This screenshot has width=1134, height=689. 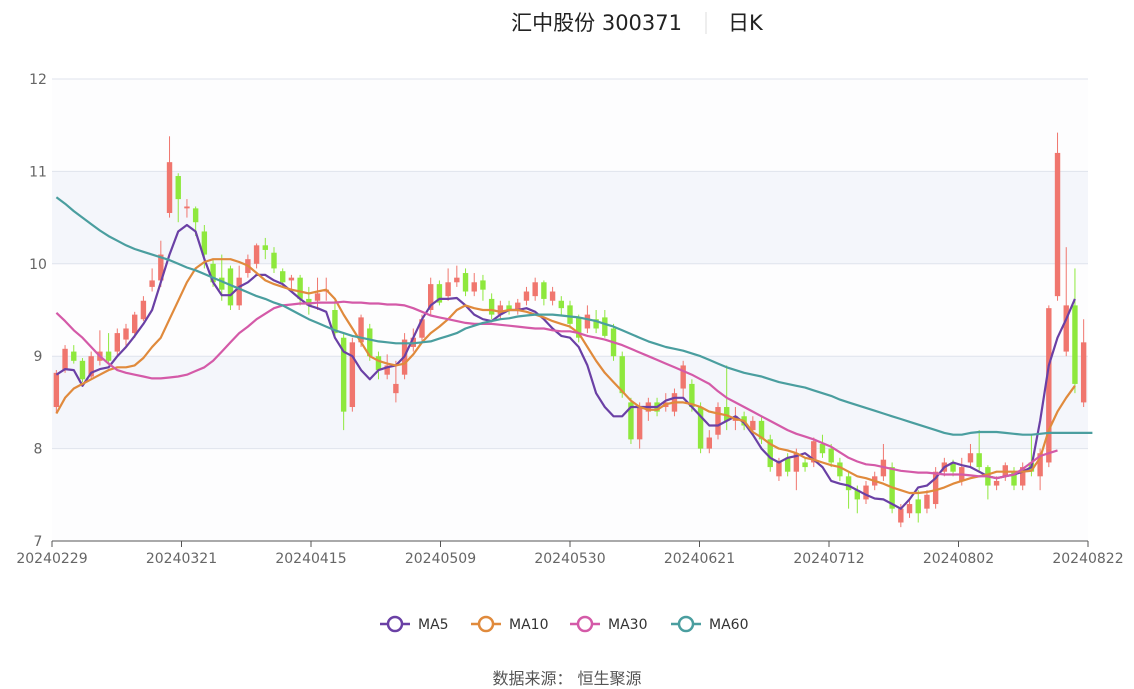 What do you see at coordinates (51, 559) in the screenshot?
I see `x-tick-label: 20240229` at bounding box center [51, 559].